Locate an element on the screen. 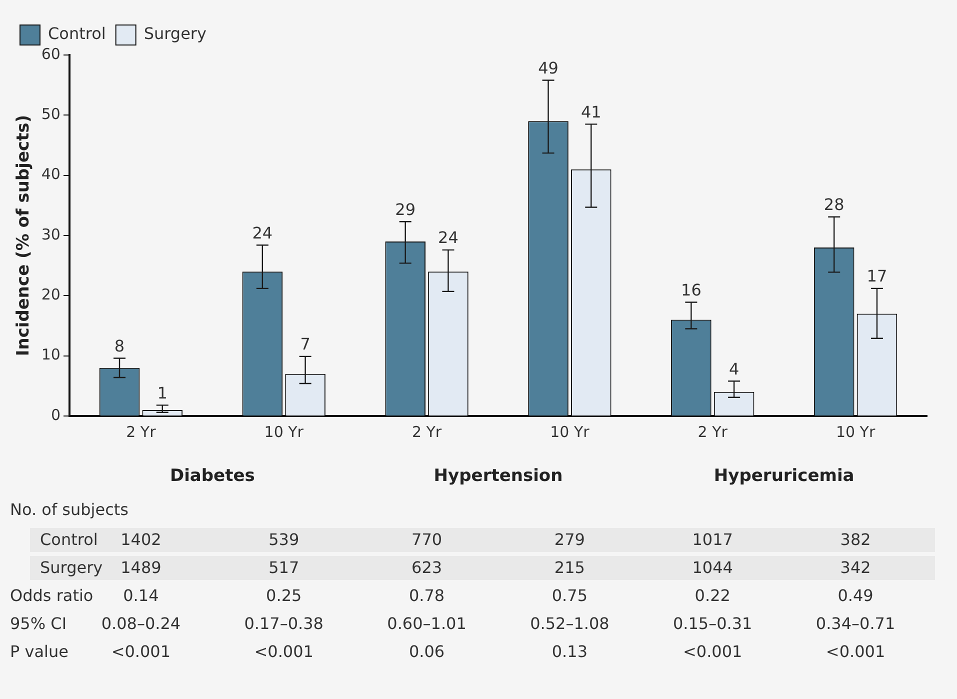 This screenshot has height=699, width=957. text: Control is located at coordinates (69, 539).